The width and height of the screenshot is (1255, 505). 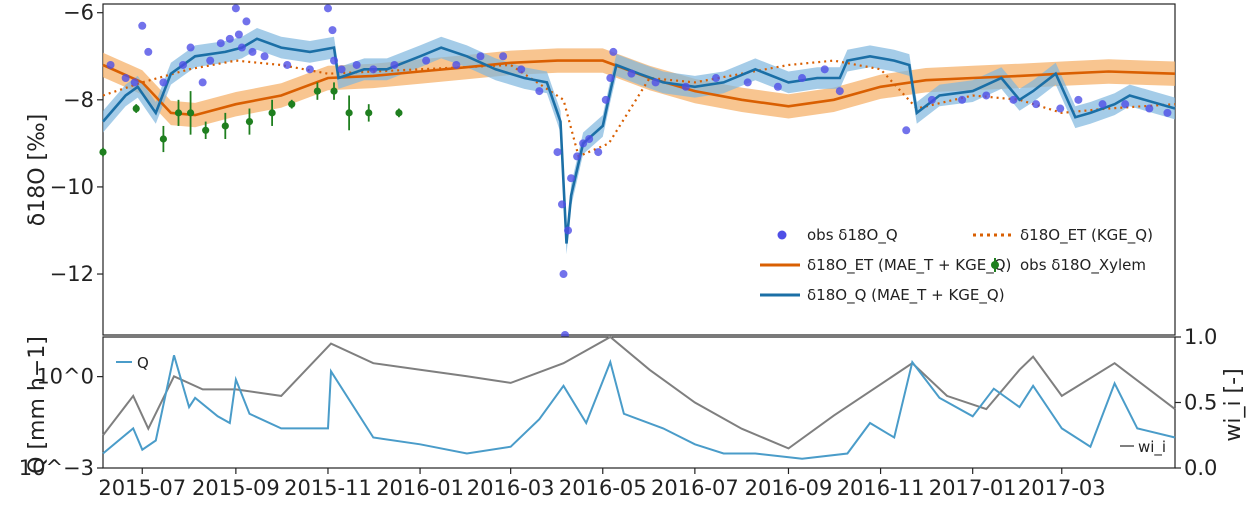 I want to click on top-y-tick-label: −10, so click(x=72, y=187).